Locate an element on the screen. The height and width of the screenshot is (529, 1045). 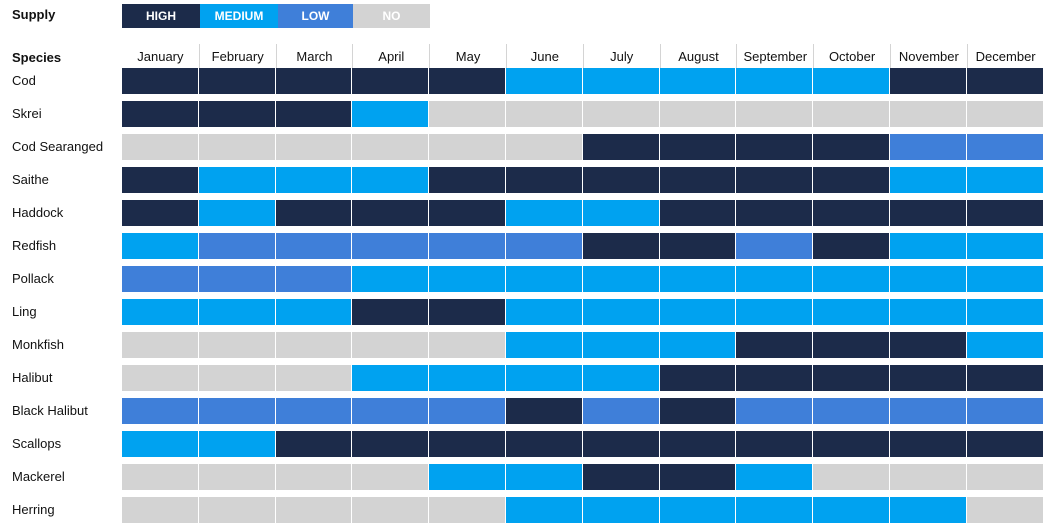
month-header-august: August is located at coordinates (698, 56).